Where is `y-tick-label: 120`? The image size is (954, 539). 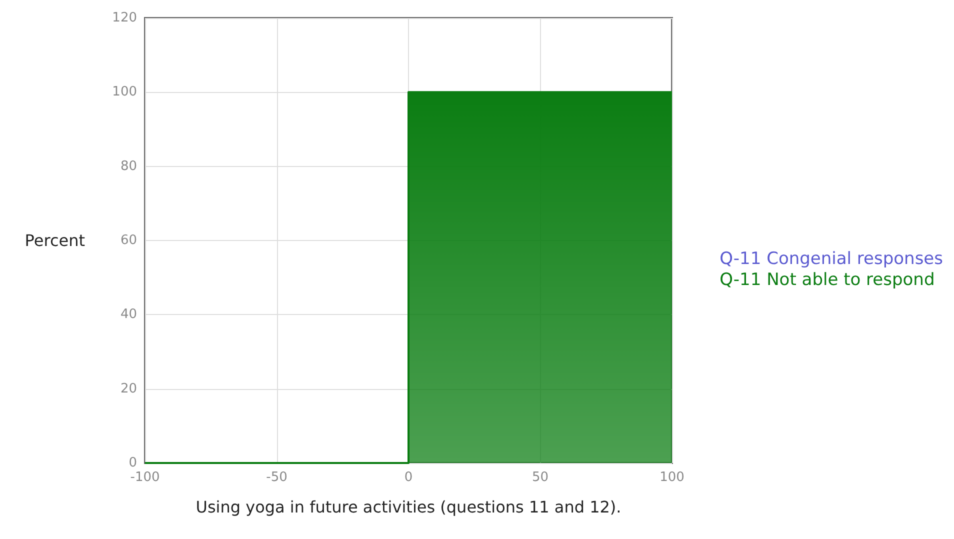
y-tick-label: 120 is located at coordinates (124, 18).